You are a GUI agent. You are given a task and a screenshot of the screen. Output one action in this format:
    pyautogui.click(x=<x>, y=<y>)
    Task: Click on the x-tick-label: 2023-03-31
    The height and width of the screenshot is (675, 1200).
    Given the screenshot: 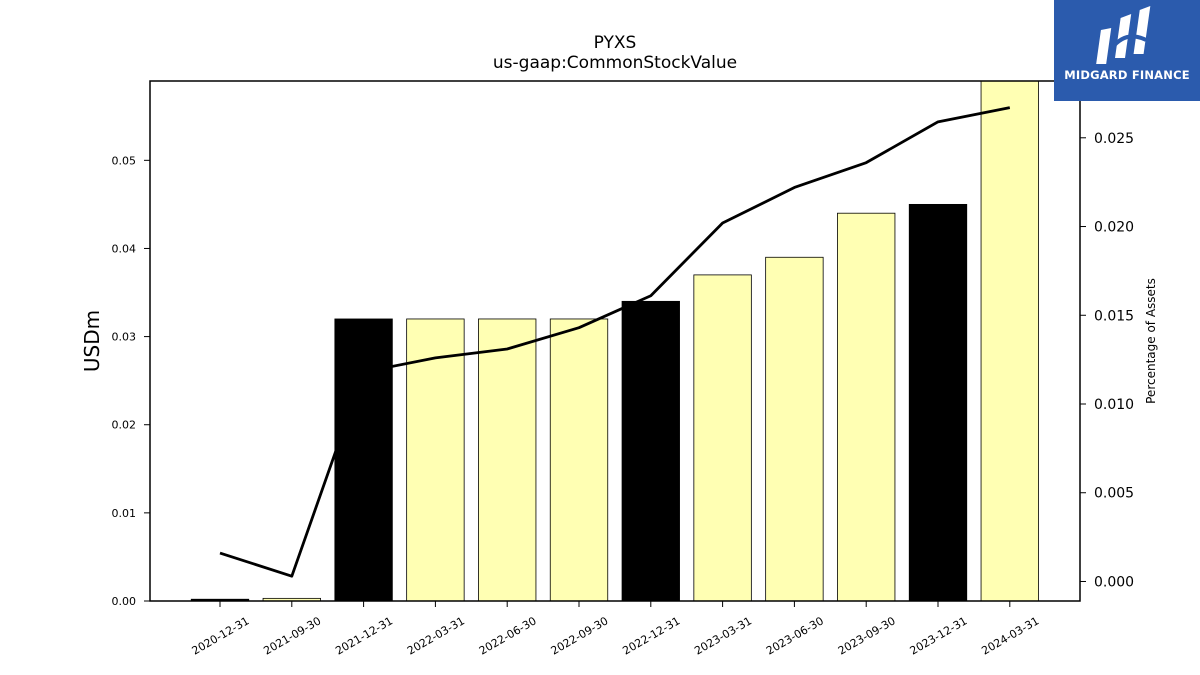 What is the action you would take?
    pyautogui.click(x=723, y=635)
    